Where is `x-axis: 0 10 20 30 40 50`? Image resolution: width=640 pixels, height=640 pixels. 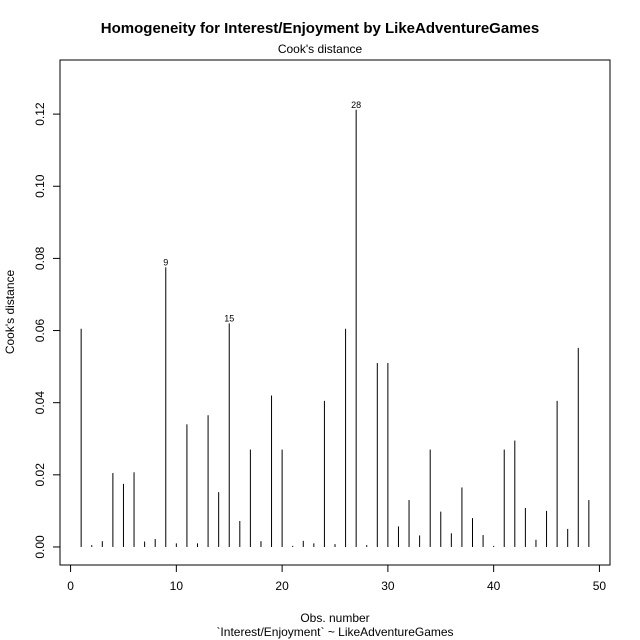 x-axis: 0 10 20 30 40 50 is located at coordinates (337, 578).